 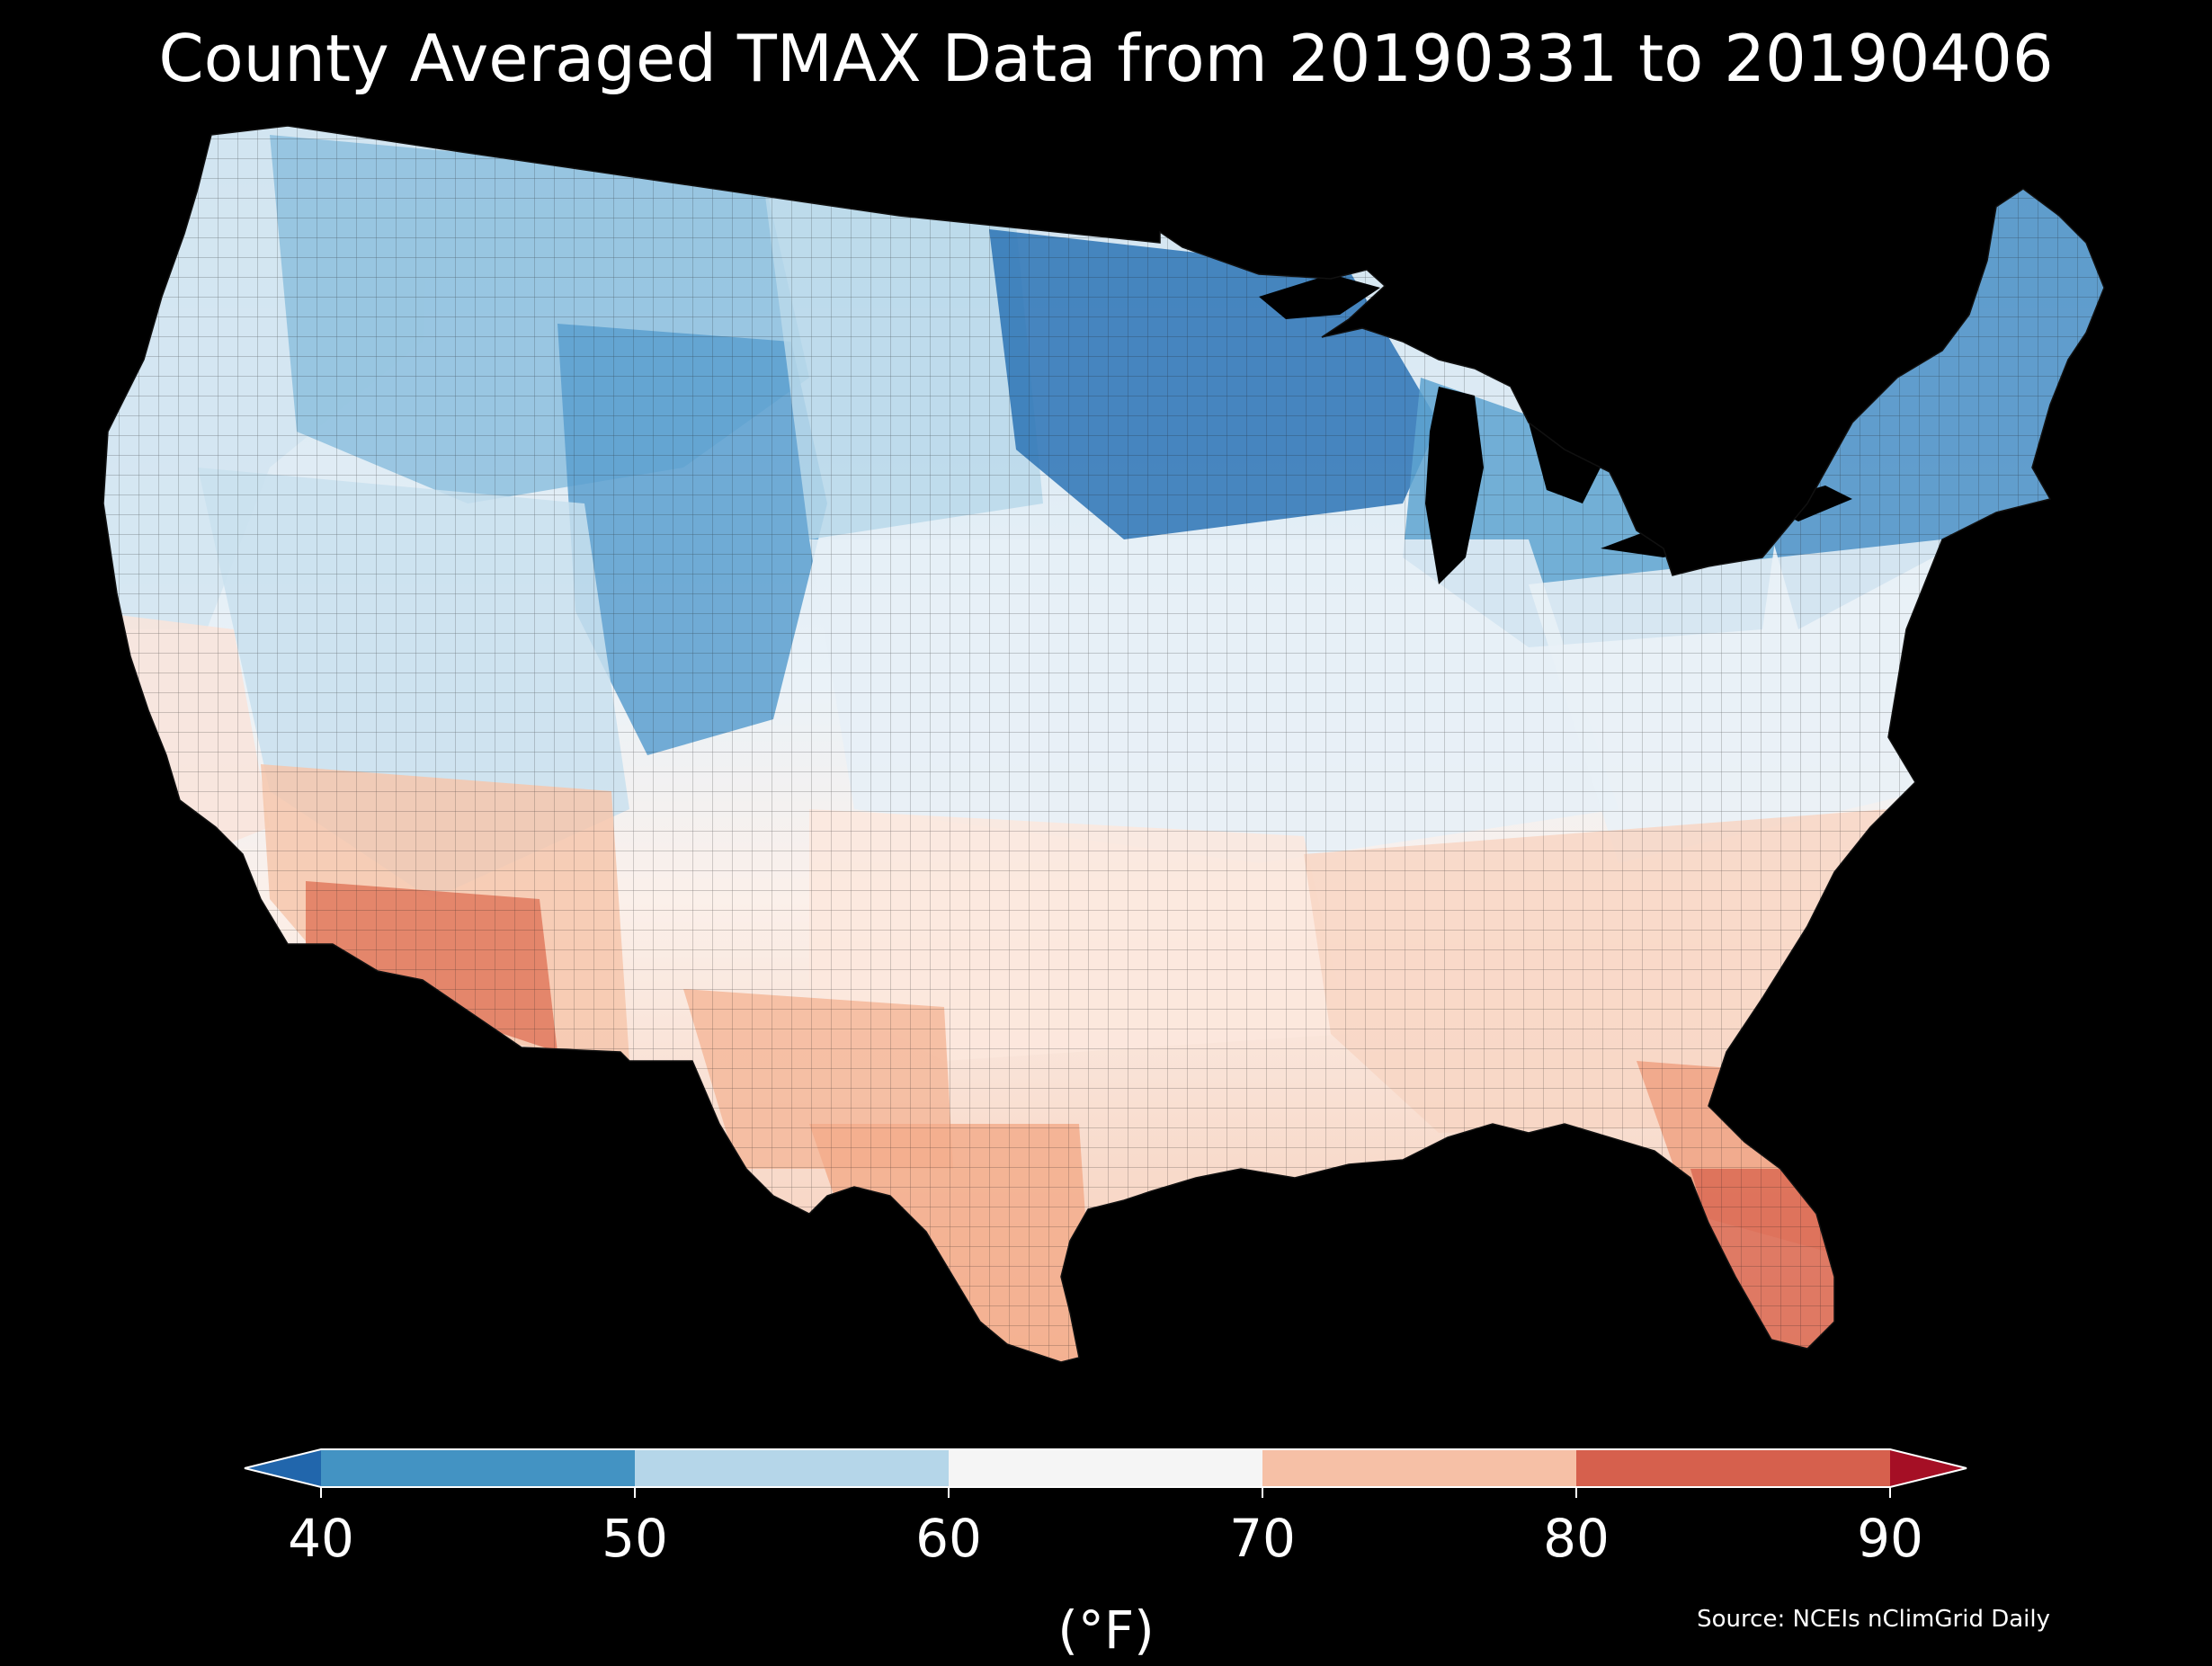 What do you see at coordinates (1928, 1468) in the screenshot?
I see `colorbar-extend-high` at bounding box center [1928, 1468].